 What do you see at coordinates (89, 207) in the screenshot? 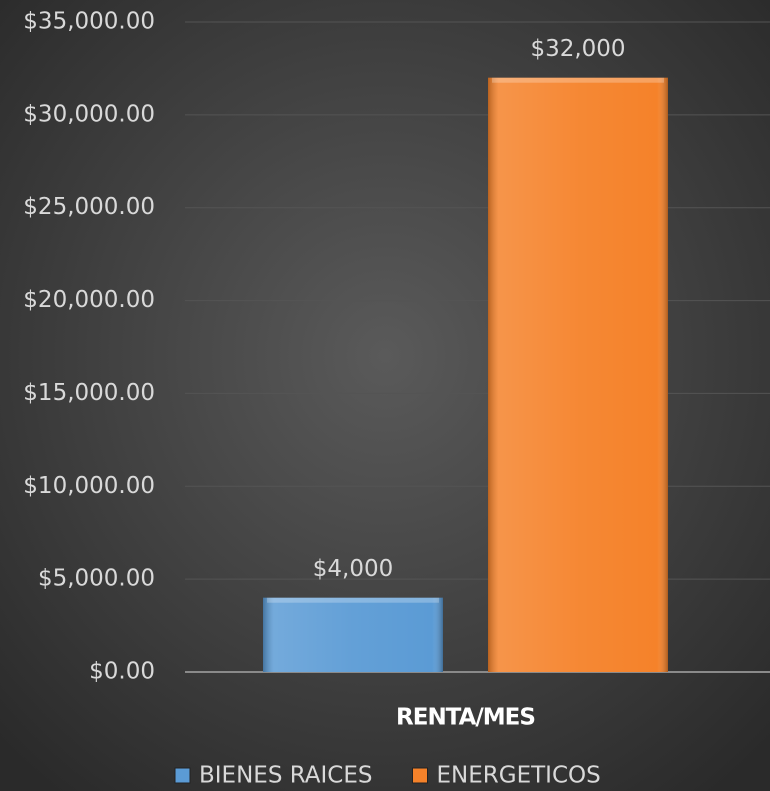
I see `y-tick-label: $25,000.00` at bounding box center [89, 207].